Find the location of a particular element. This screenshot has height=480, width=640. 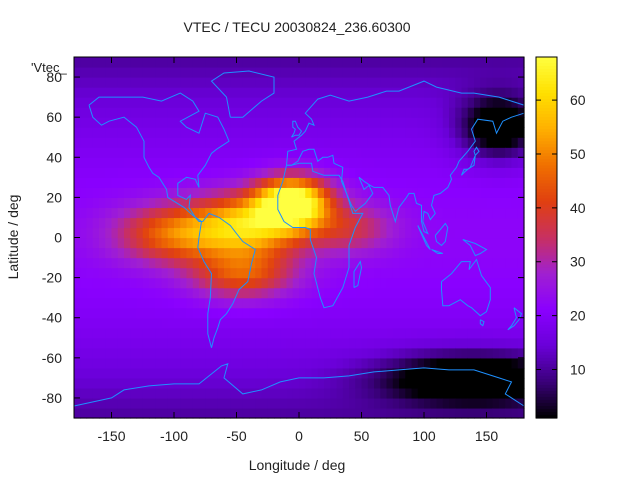

colorbar-tick-label: 50 is located at coordinates (578, 154).